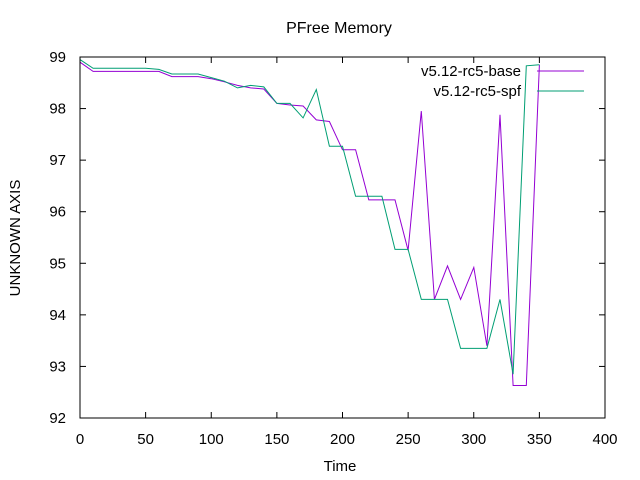 Image resolution: width=640 pixels, height=480 pixels. What do you see at coordinates (80, 439) in the screenshot?
I see `x-tick-label: 0` at bounding box center [80, 439].